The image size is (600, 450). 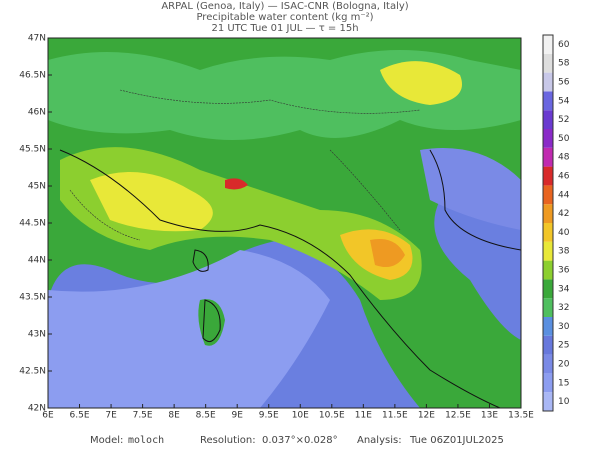 I want to click on x-tick-label: 8.5E, so click(x=206, y=416).